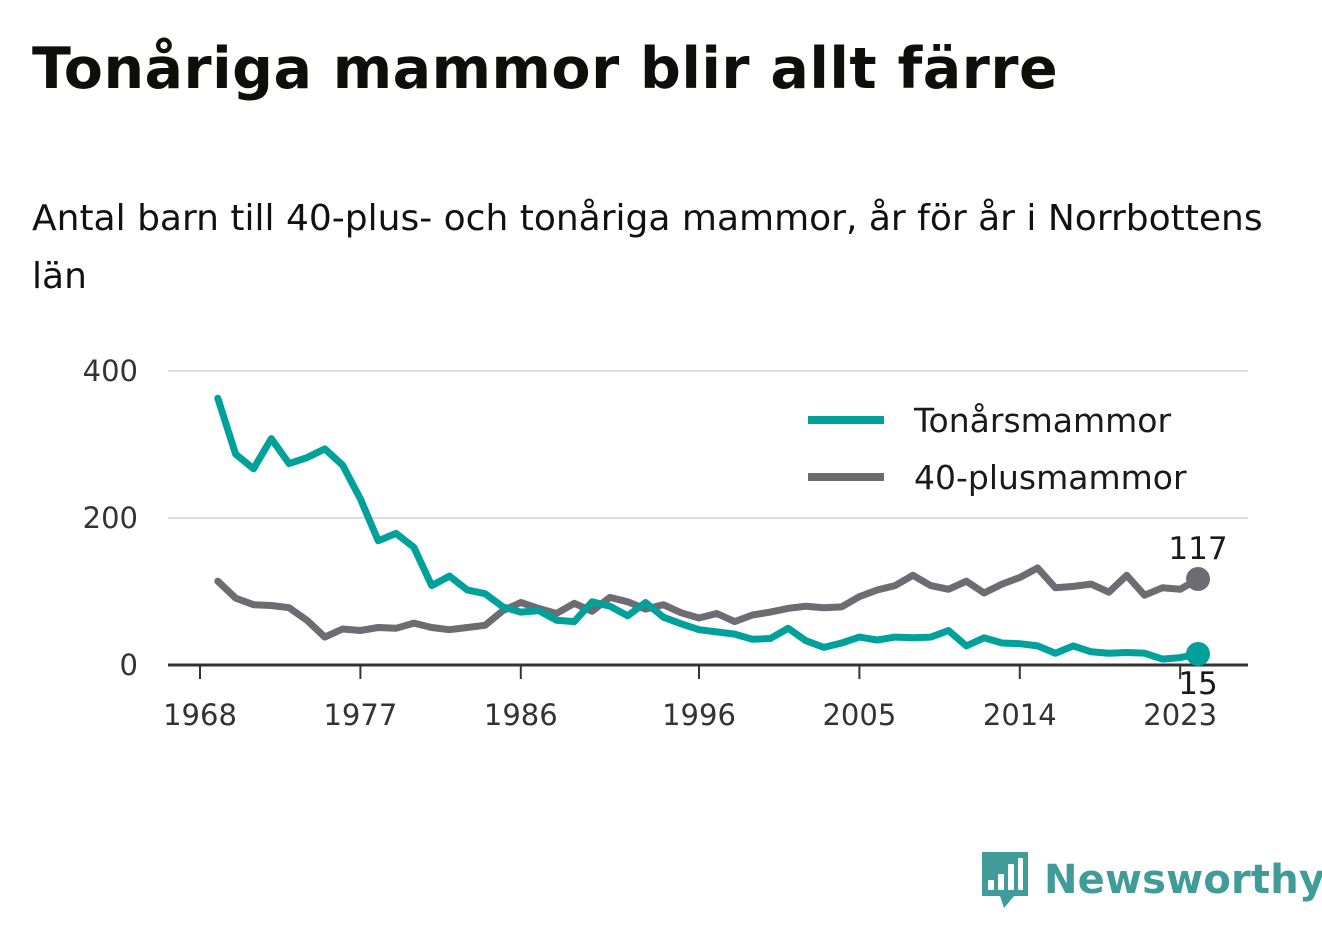 The image size is (1322, 939). I want to click on x-tick-label: 2023, so click(1180, 715).